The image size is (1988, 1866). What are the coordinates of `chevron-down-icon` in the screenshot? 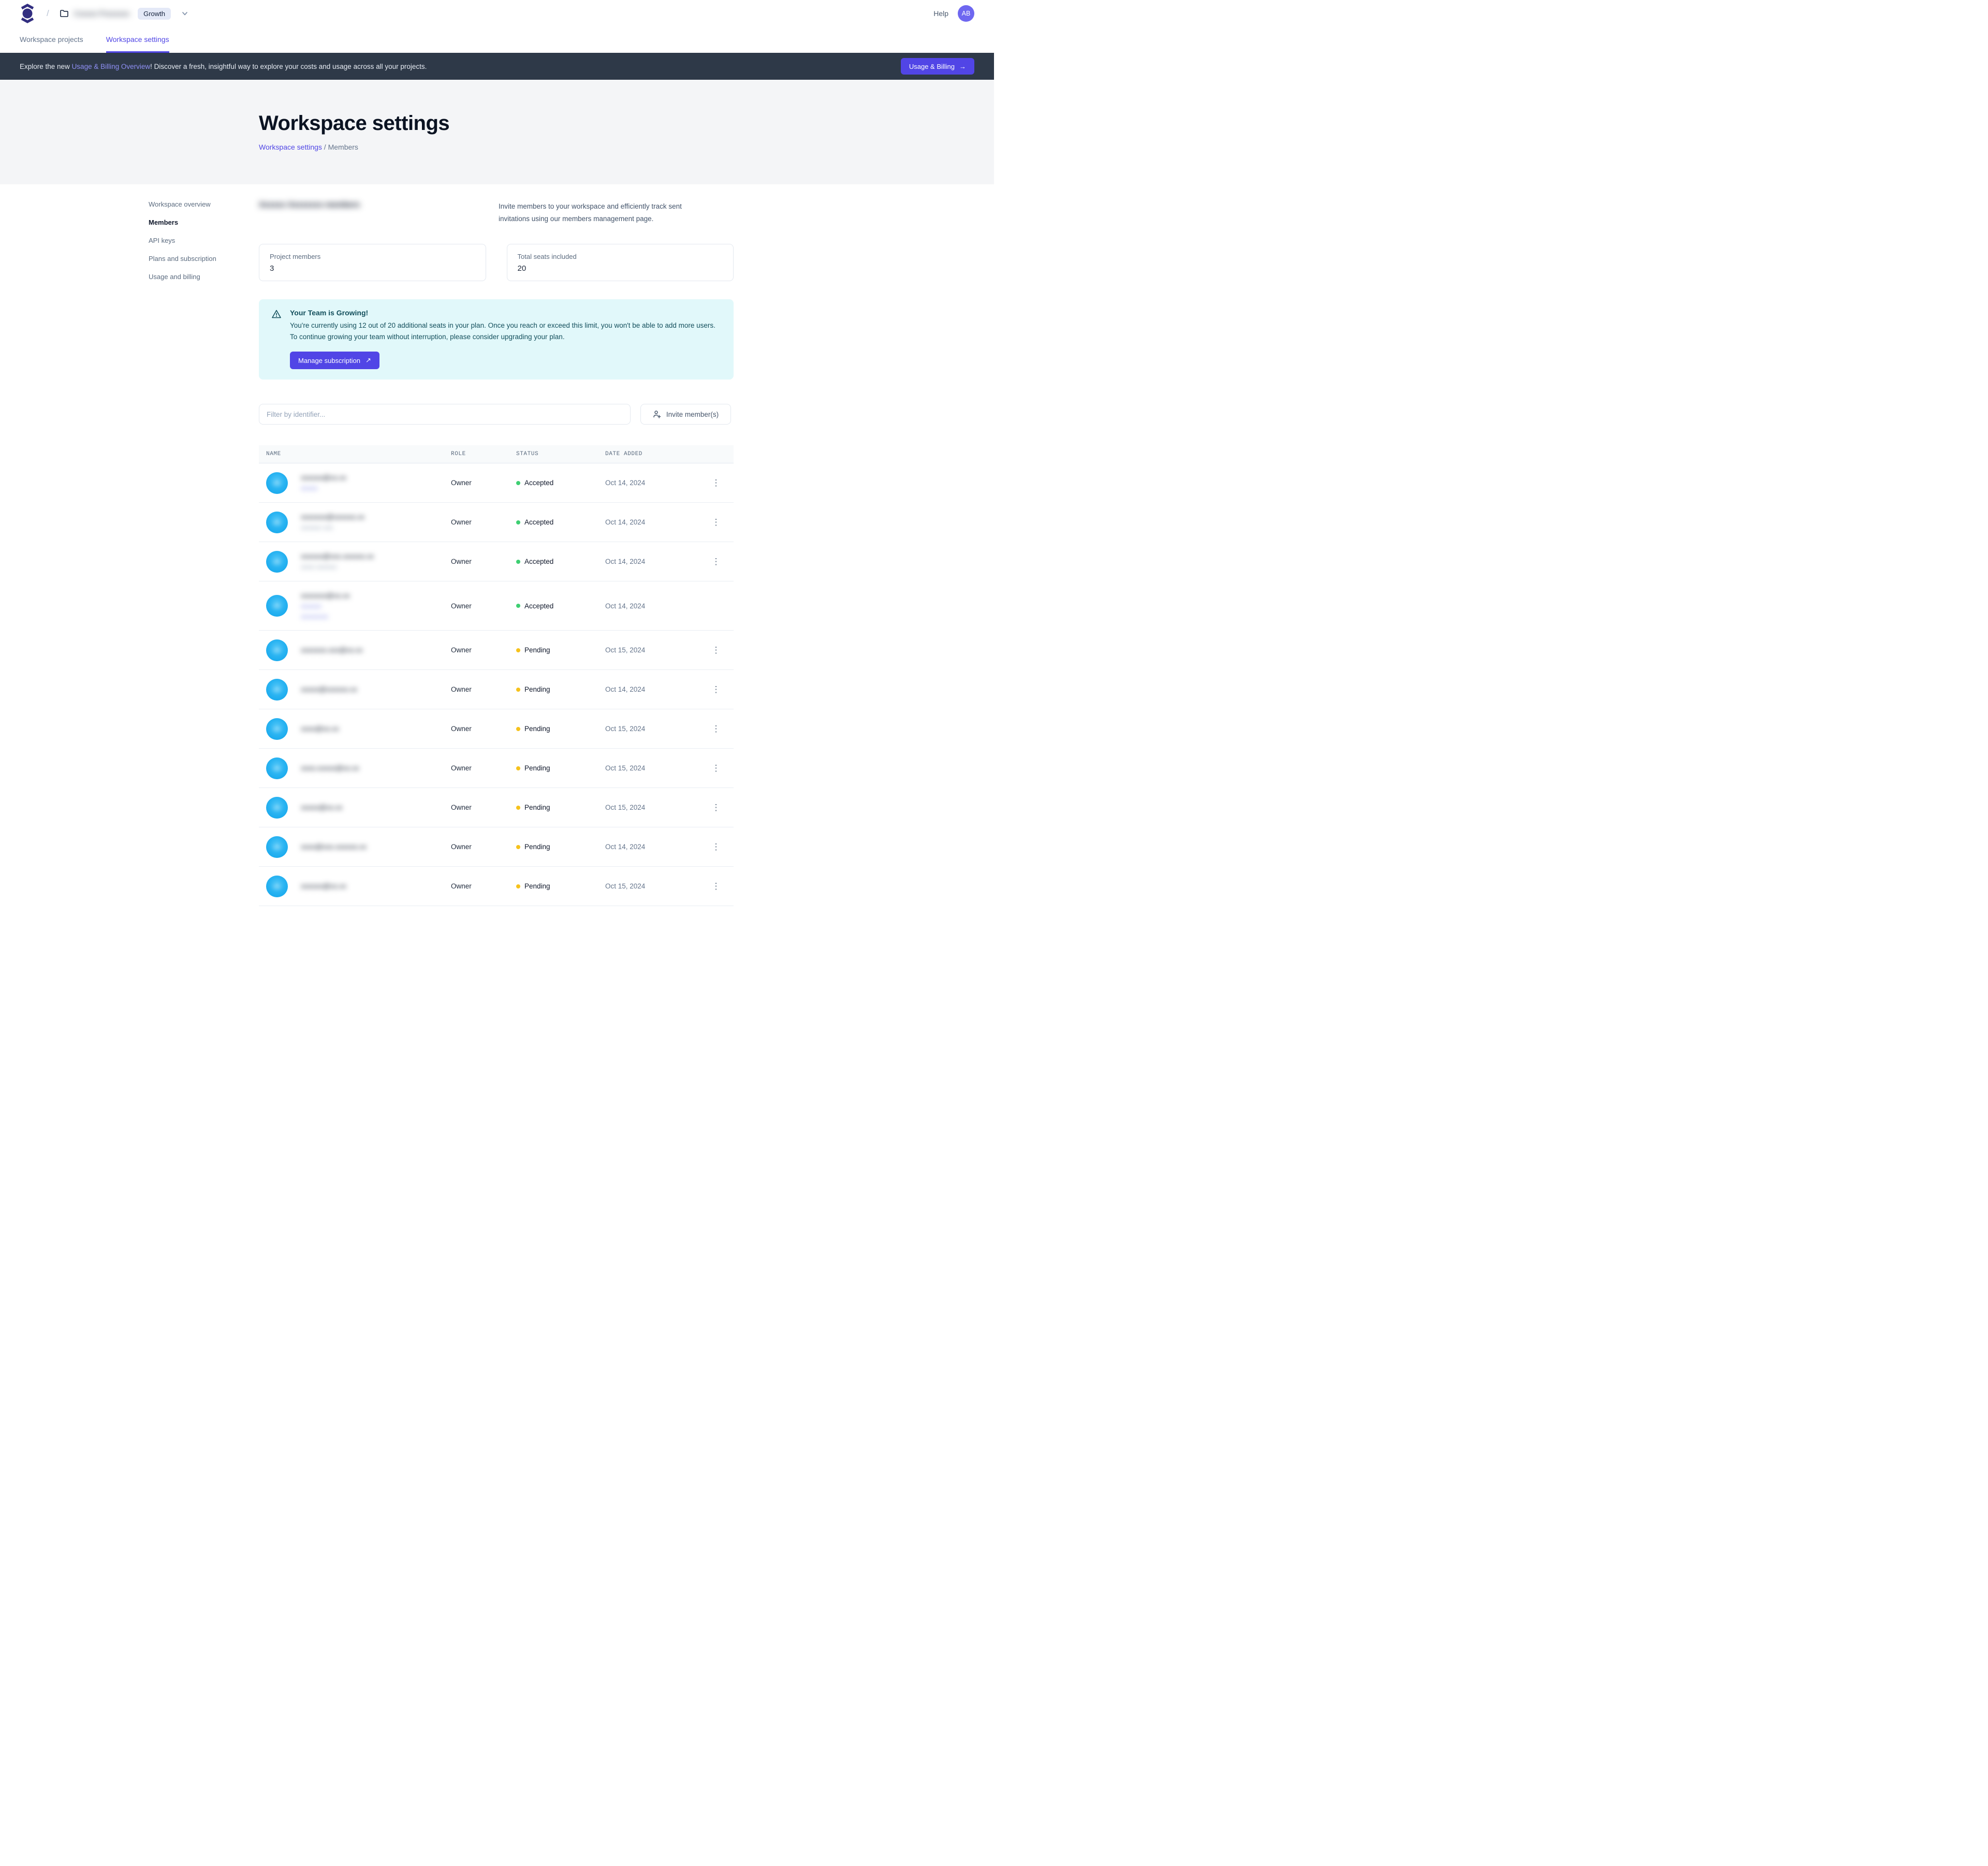 It's located at (184, 13).